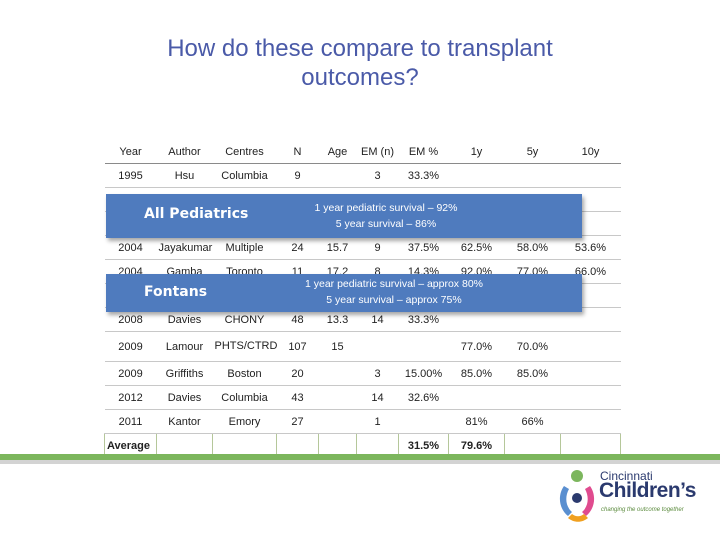 The height and width of the screenshot is (540, 720). I want to click on cell-author: Lamour, so click(184, 346).